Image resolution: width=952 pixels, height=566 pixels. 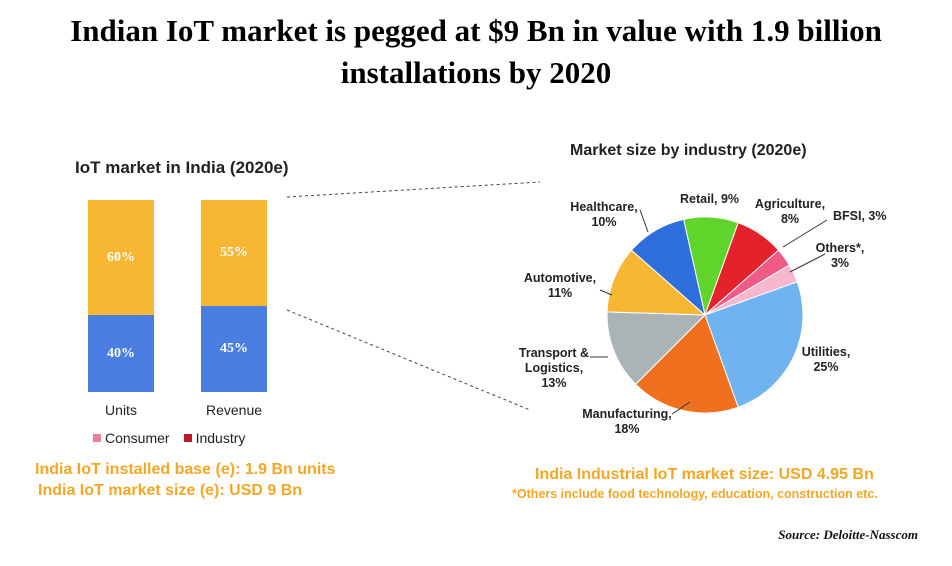 What do you see at coordinates (840, 255) in the screenshot?
I see `pie-label-others: Others*, 3%` at bounding box center [840, 255].